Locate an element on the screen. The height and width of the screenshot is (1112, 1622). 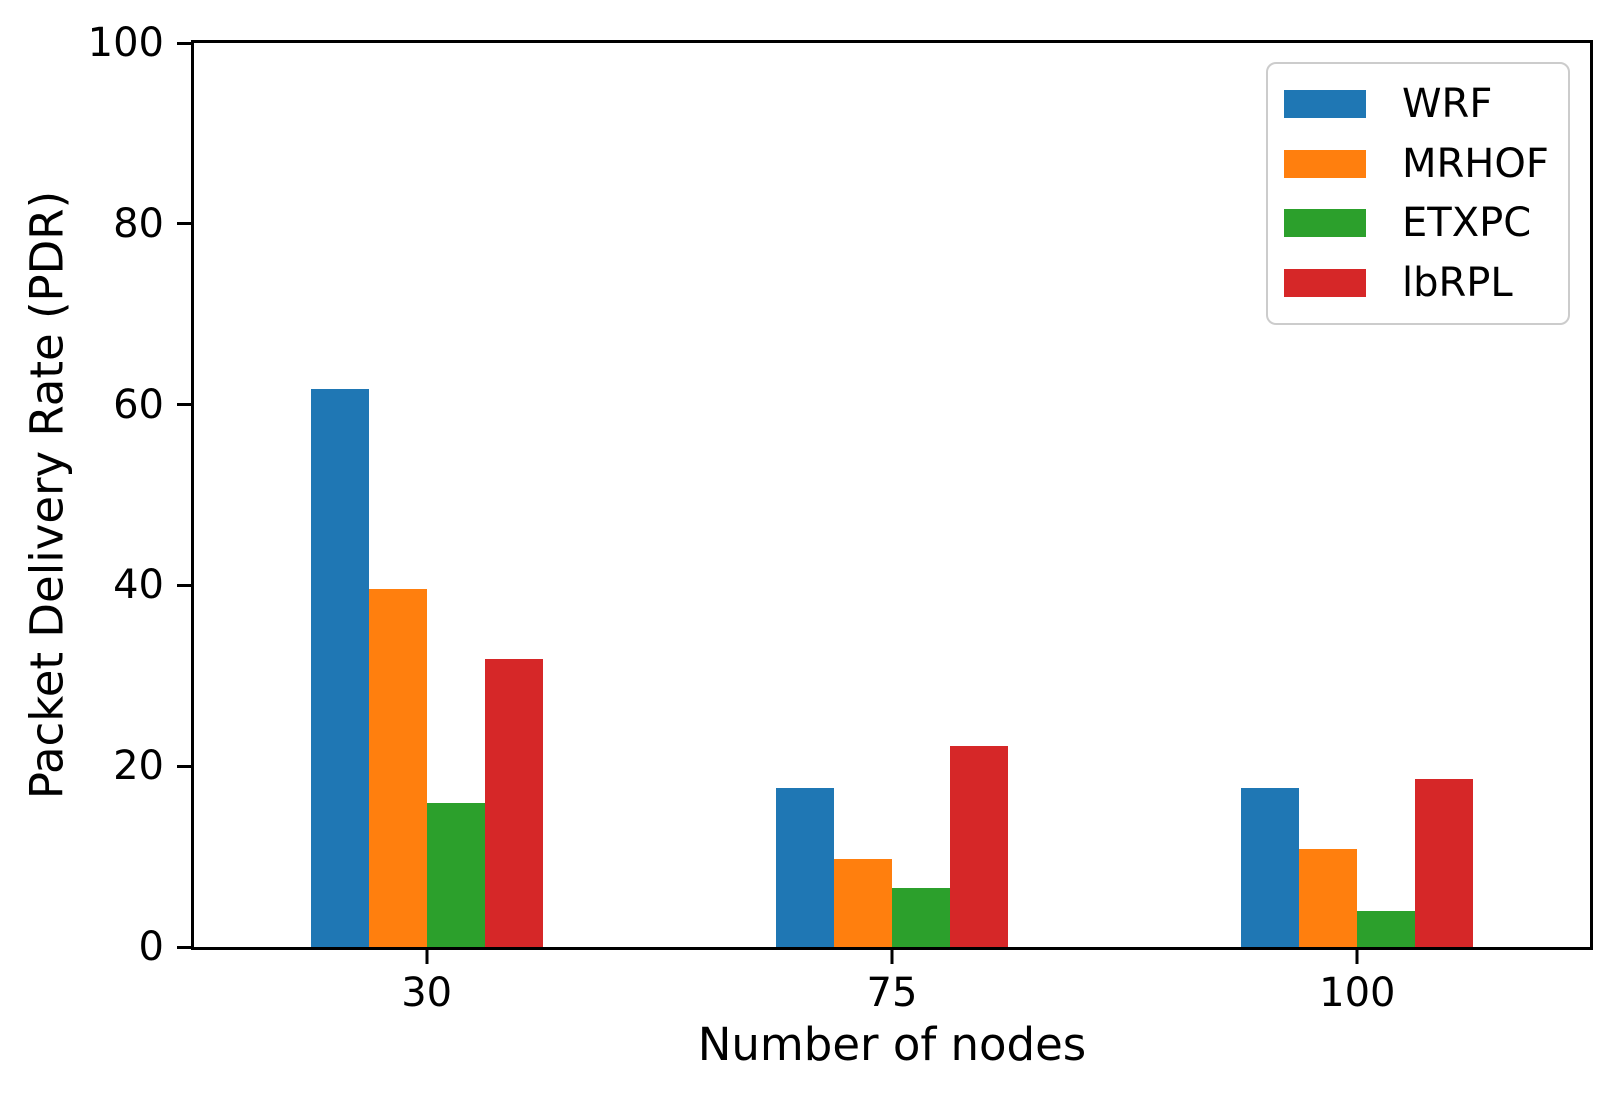
legend-row-wrf: WRF is located at coordinates (1421, 104).